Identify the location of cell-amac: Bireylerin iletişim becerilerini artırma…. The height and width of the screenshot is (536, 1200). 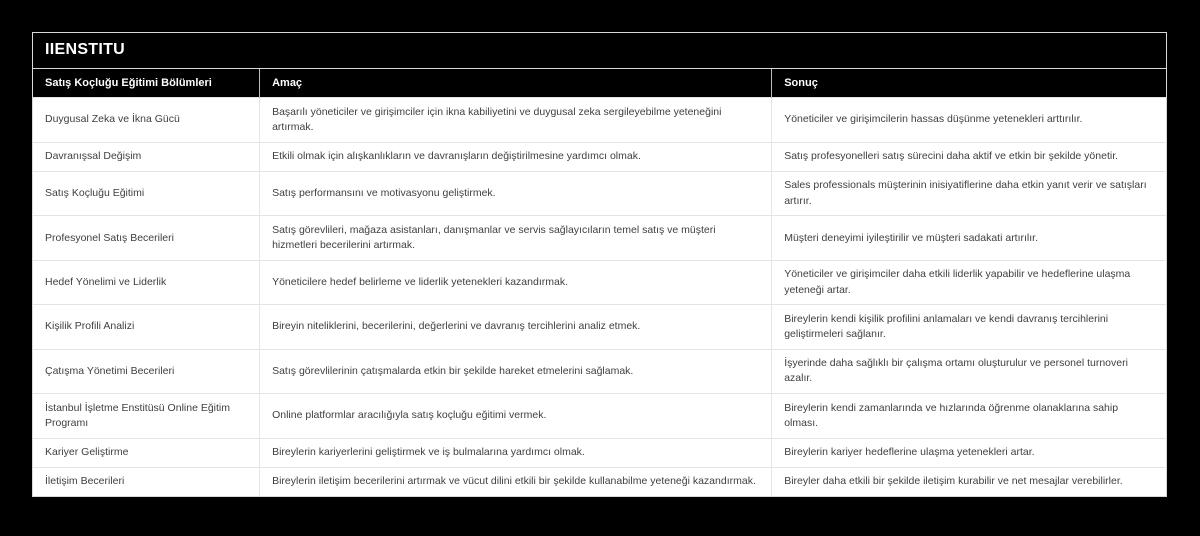
(515, 481).